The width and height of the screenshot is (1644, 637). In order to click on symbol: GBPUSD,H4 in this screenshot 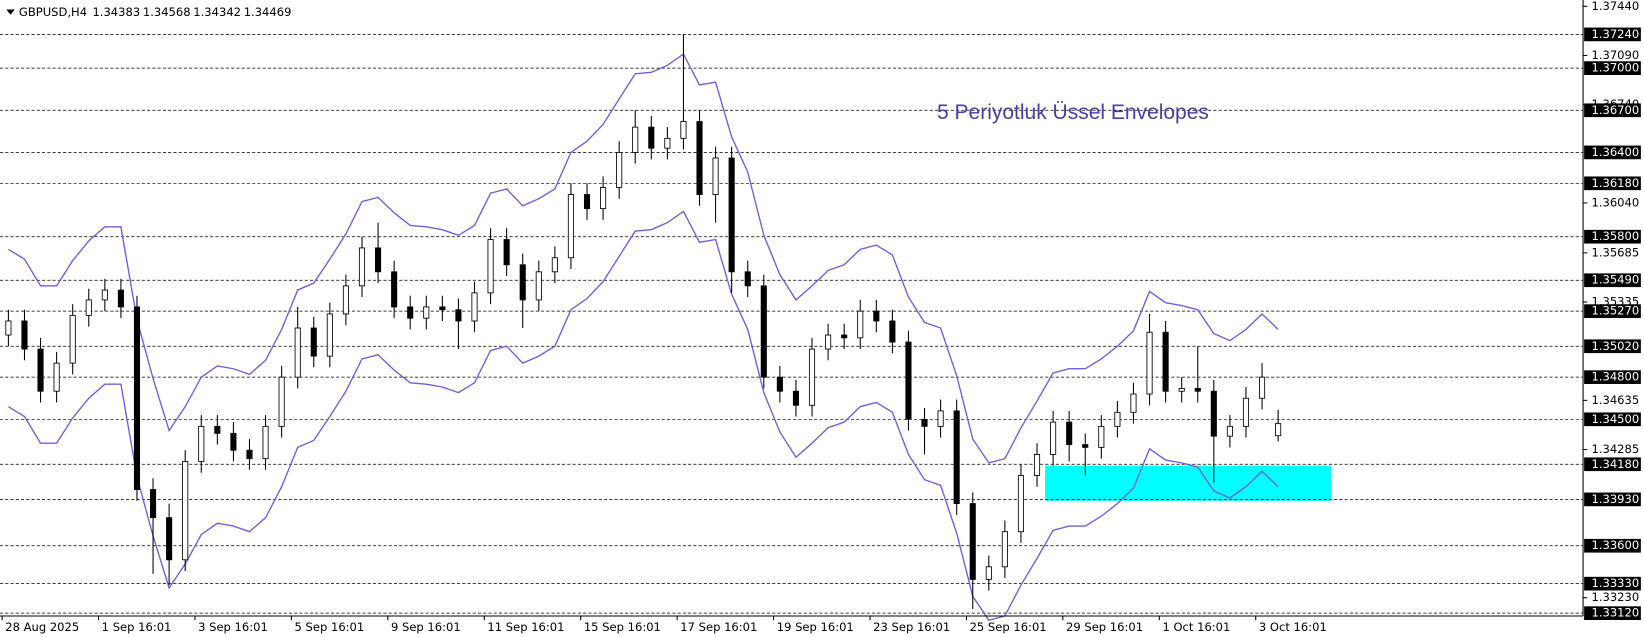, I will do `click(53, 12)`.